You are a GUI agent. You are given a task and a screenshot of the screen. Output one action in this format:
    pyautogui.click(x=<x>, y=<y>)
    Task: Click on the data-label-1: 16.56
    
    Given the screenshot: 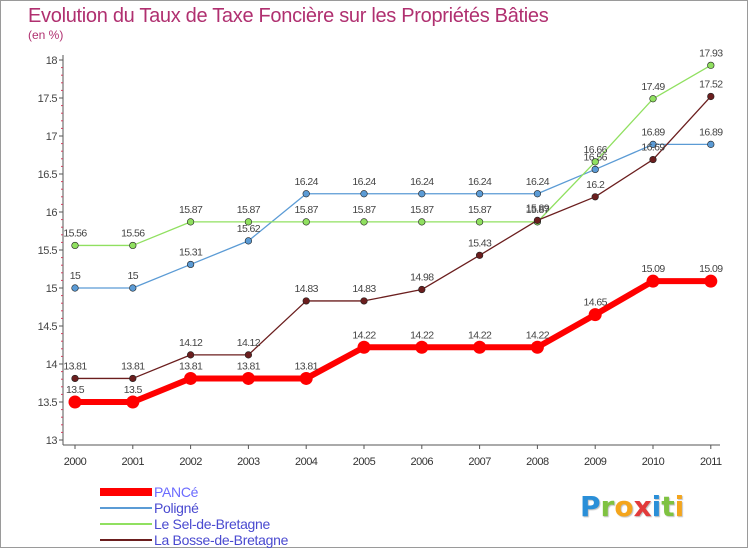 What is the action you would take?
    pyautogui.click(x=596, y=157)
    